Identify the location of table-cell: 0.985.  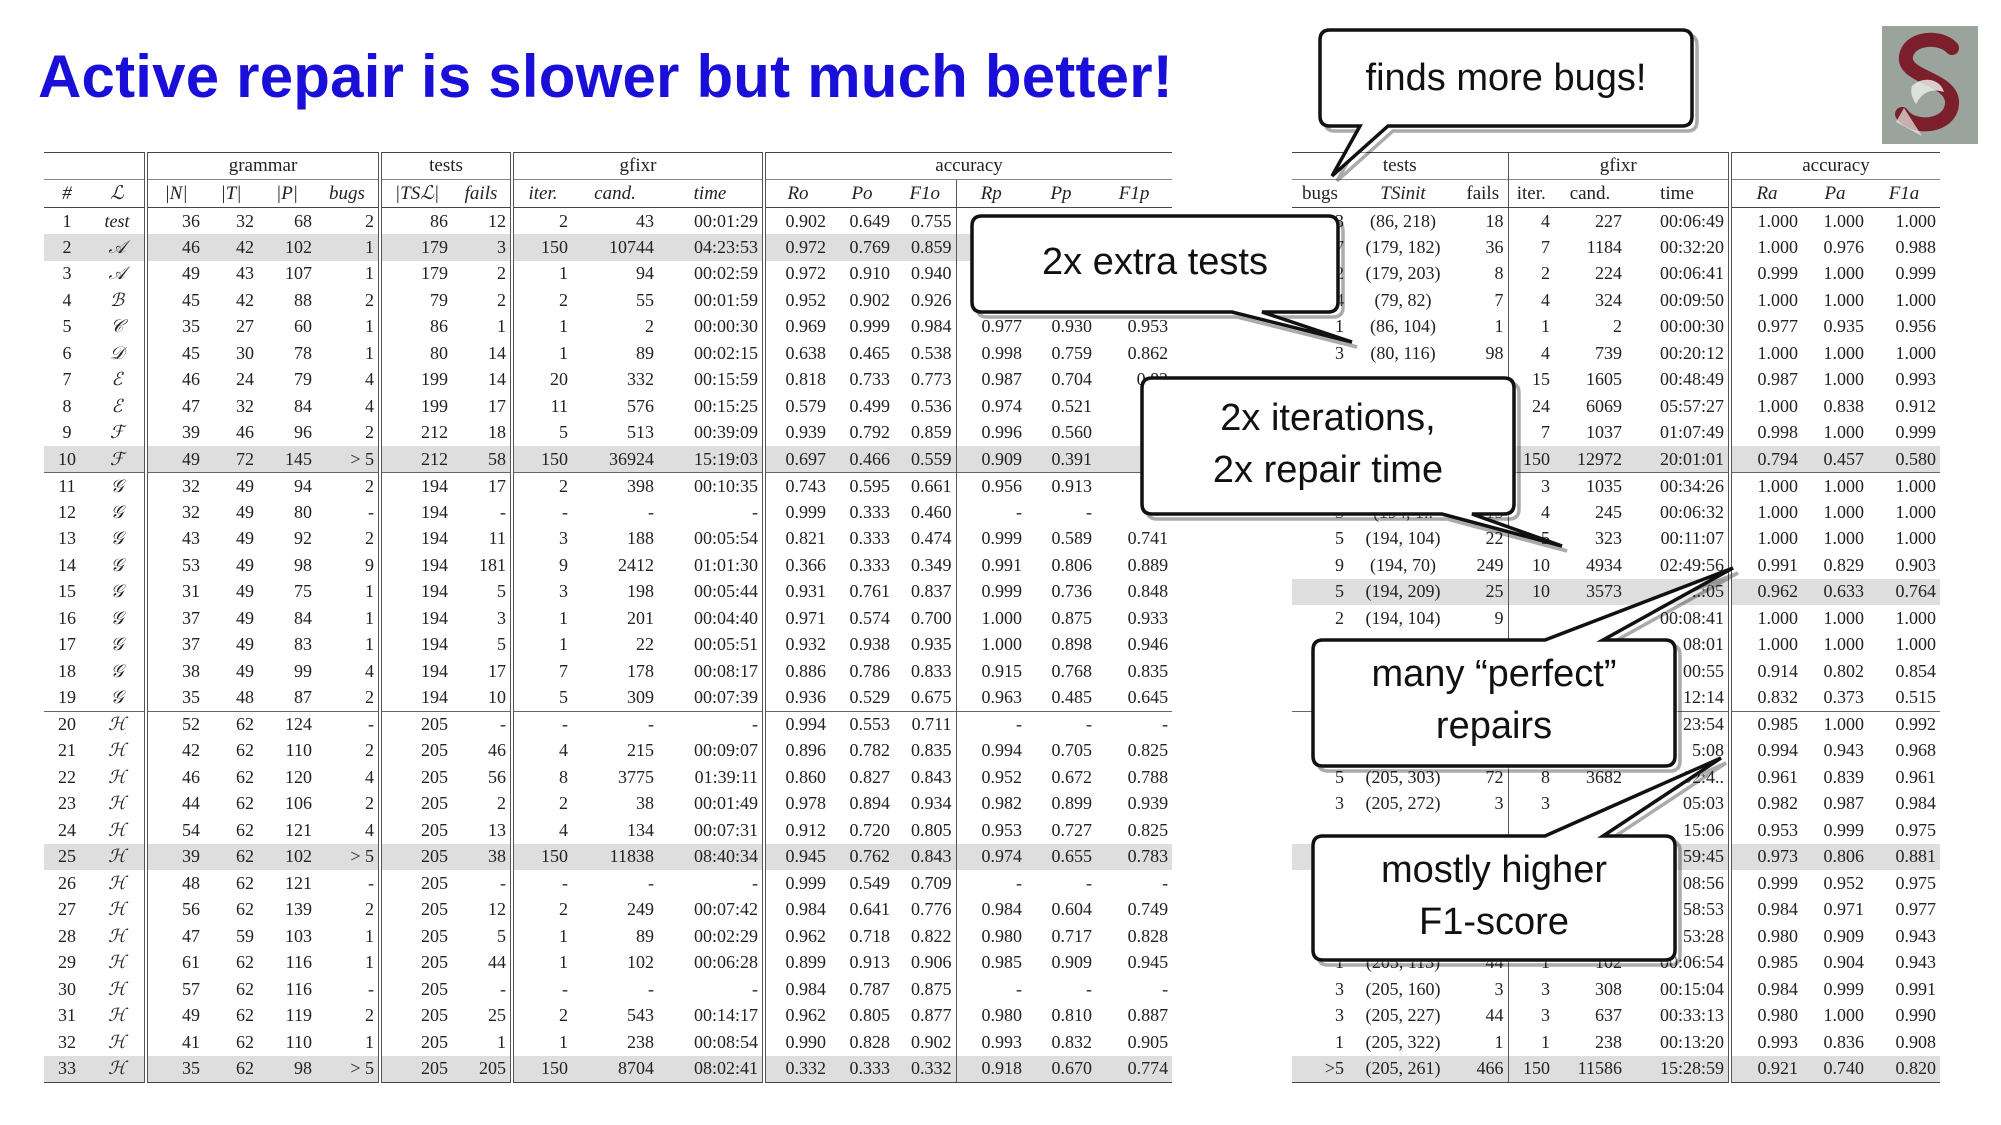
(1765, 724).